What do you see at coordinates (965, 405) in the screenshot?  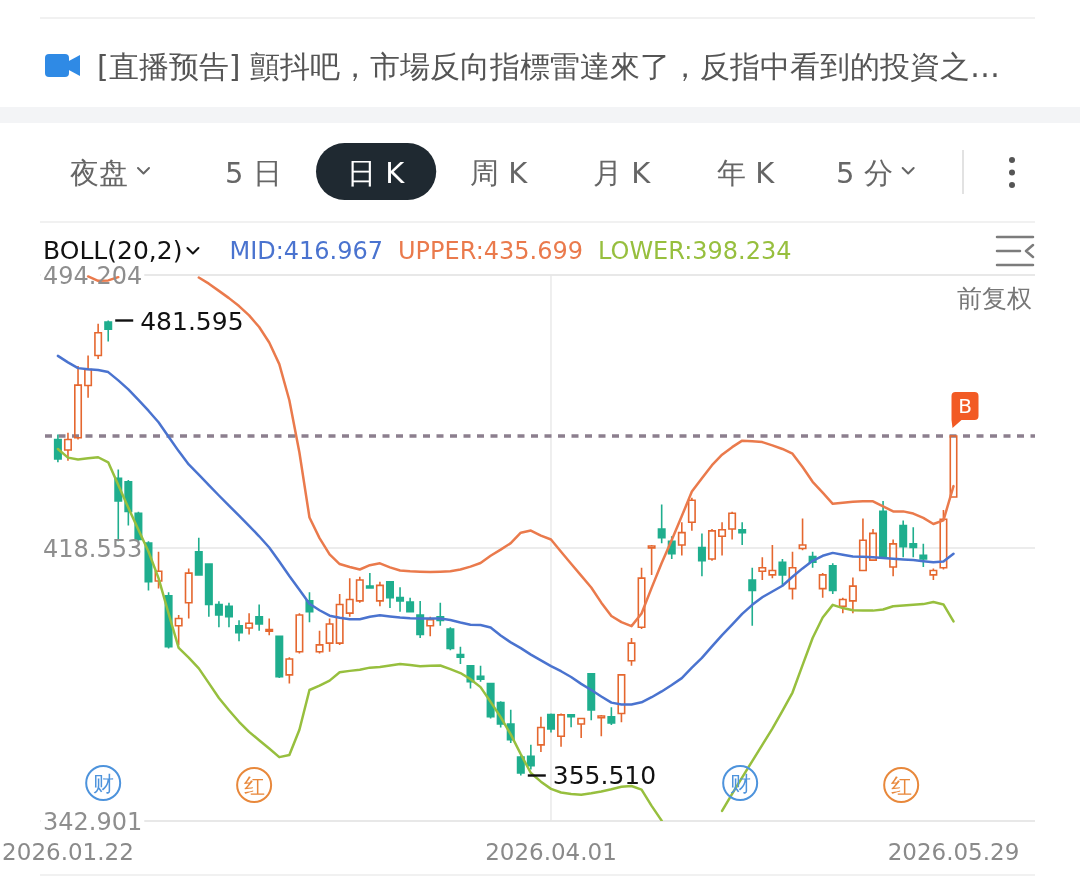 I see `annotation: B` at bounding box center [965, 405].